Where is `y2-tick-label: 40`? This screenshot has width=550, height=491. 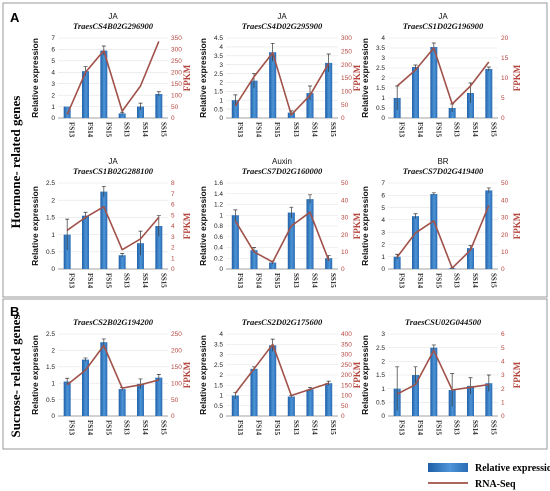
y2-tick-label: 40 is located at coordinates (505, 200).